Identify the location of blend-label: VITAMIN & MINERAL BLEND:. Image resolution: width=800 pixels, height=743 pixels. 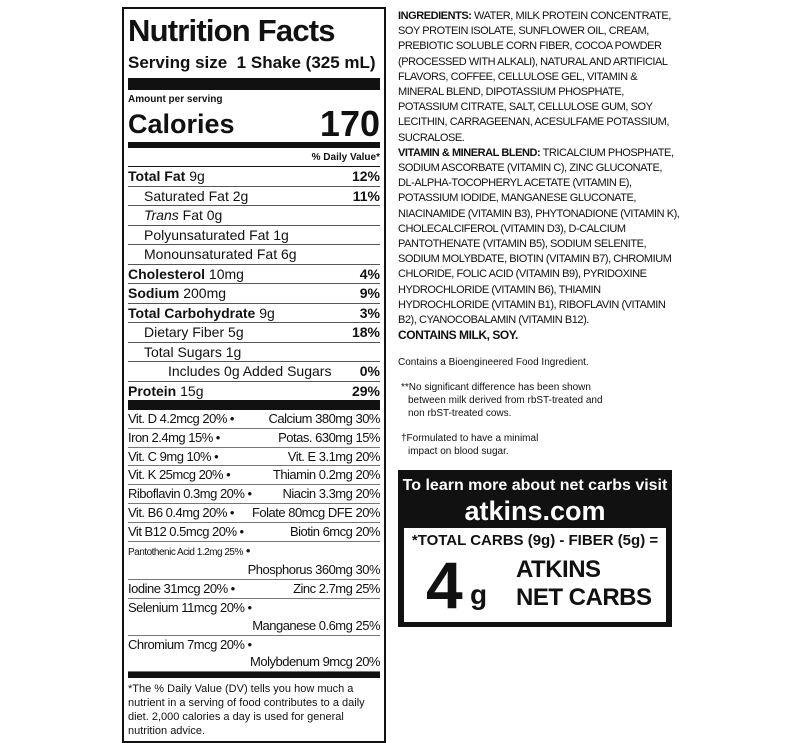
(469, 152).